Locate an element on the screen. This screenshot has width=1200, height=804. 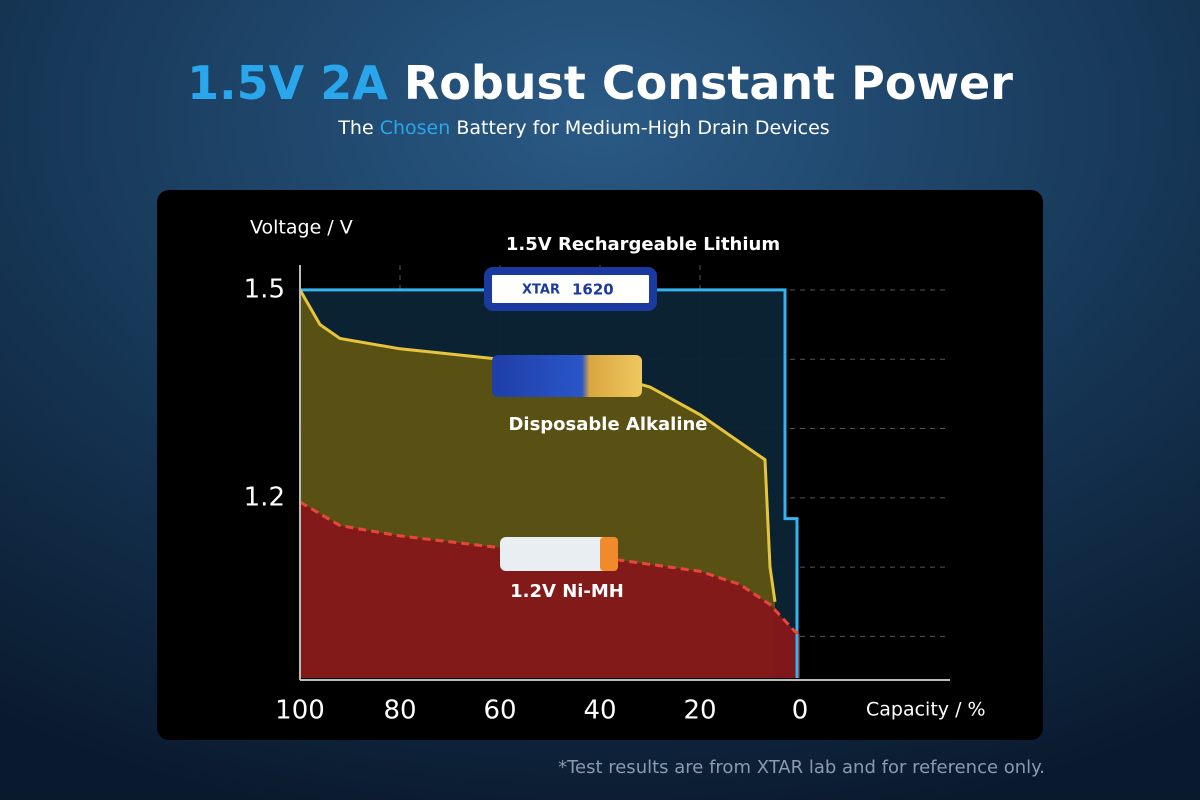
y-axis-label: Voltage / V is located at coordinates (301, 228).